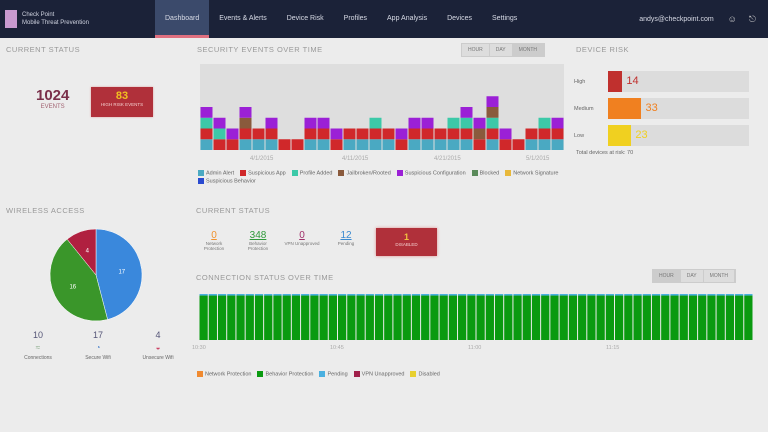 The width and height of the screenshot is (768, 432). What do you see at coordinates (258, 240) in the screenshot?
I see `status-item: 348 Behavior Protection` at bounding box center [258, 240].